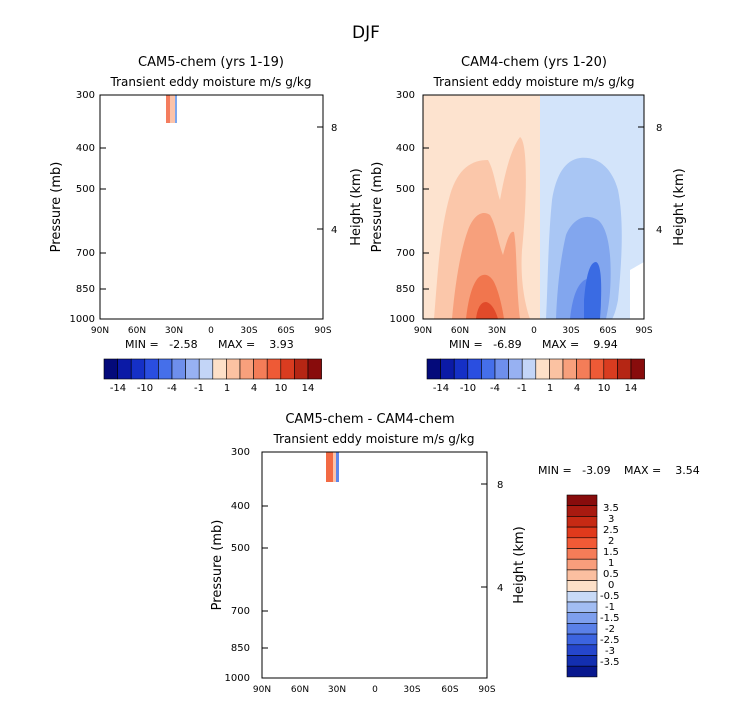  I want to click on panel3-ytick: 1000, so click(237, 678).